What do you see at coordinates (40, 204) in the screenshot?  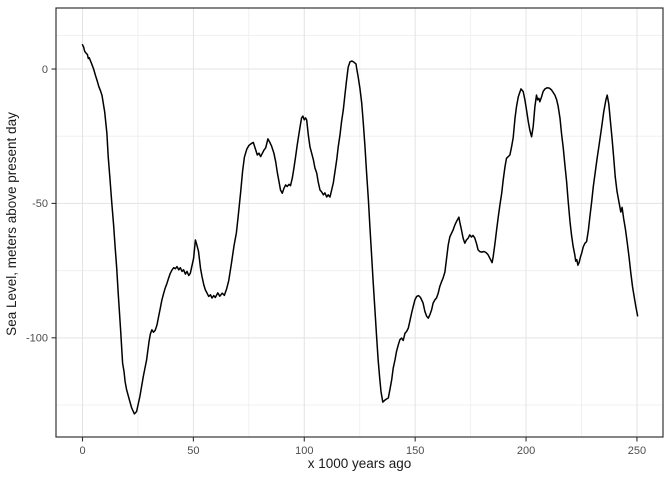 I see `y-tick-label: -50` at bounding box center [40, 204].